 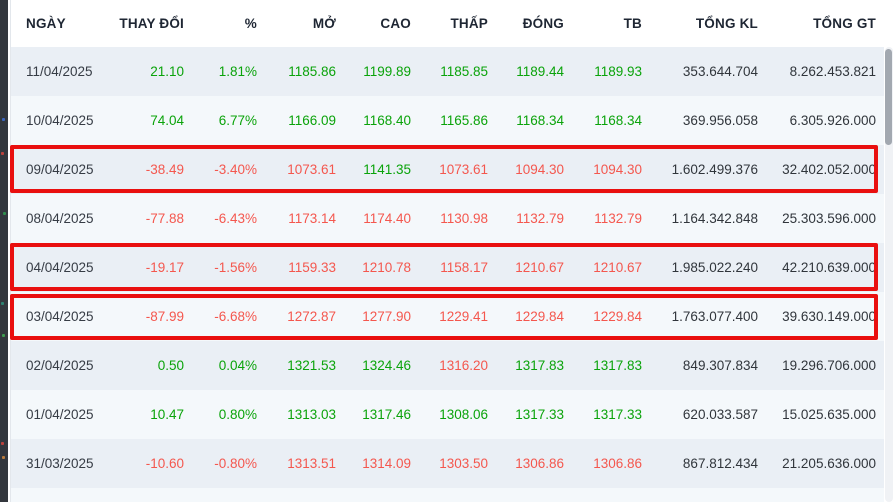 I want to click on close-cell: 1132.79, so click(x=540, y=218).